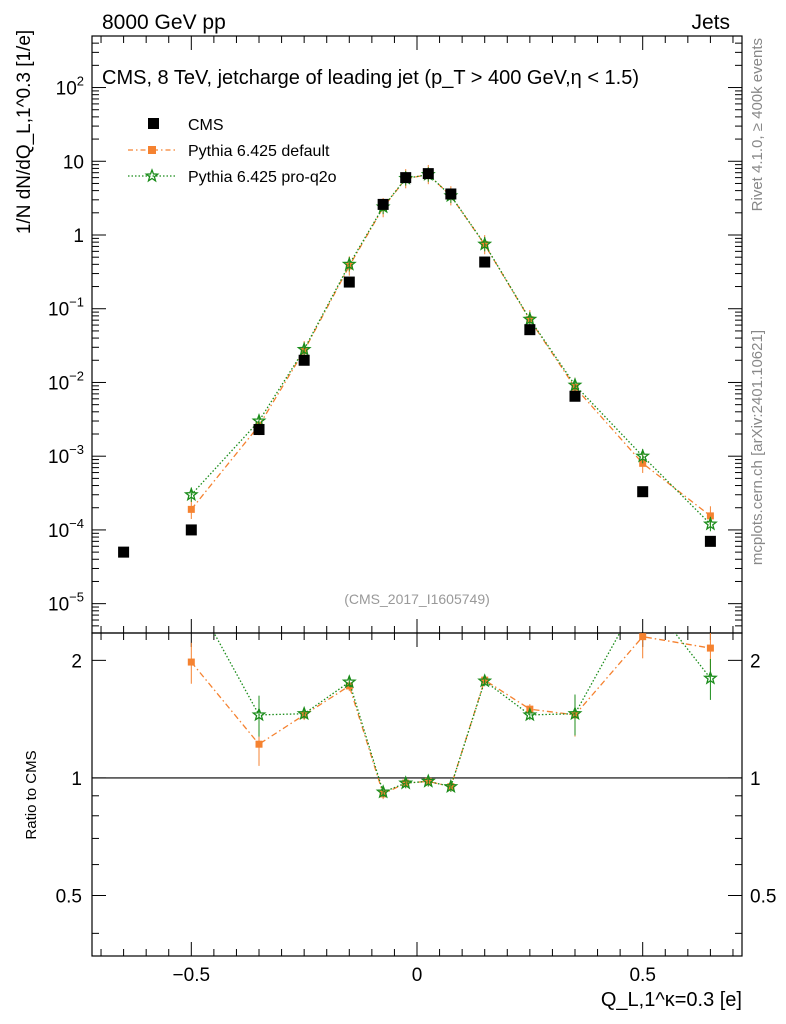 The image size is (786, 1024). Describe the element at coordinates (153, 123) in the screenshot. I see `legend-cms-marker` at that location.